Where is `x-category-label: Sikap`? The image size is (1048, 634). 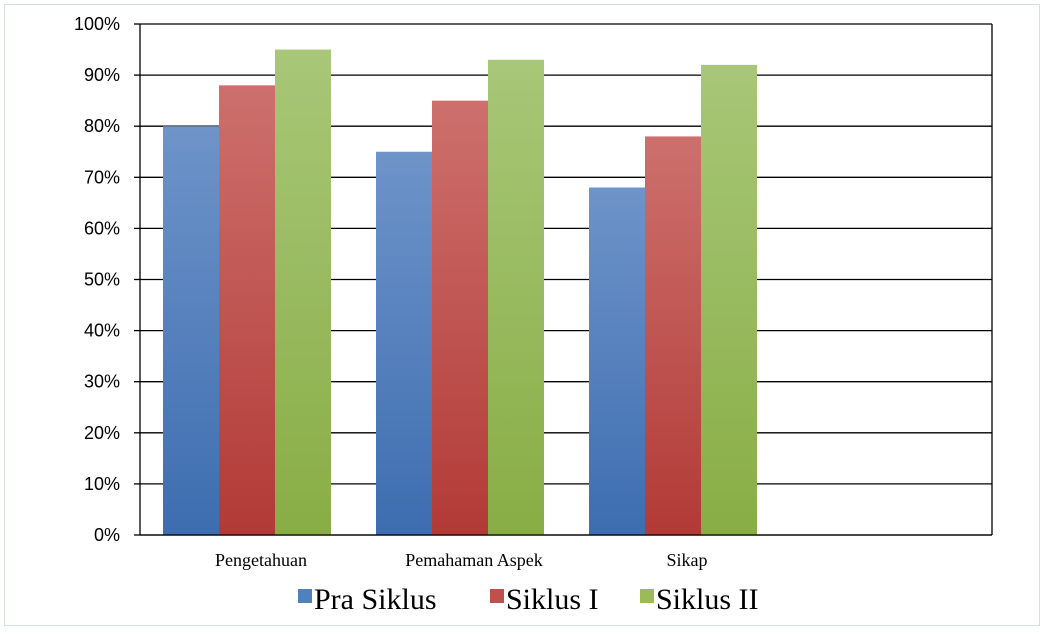 x-category-label: Sikap is located at coordinates (686, 560).